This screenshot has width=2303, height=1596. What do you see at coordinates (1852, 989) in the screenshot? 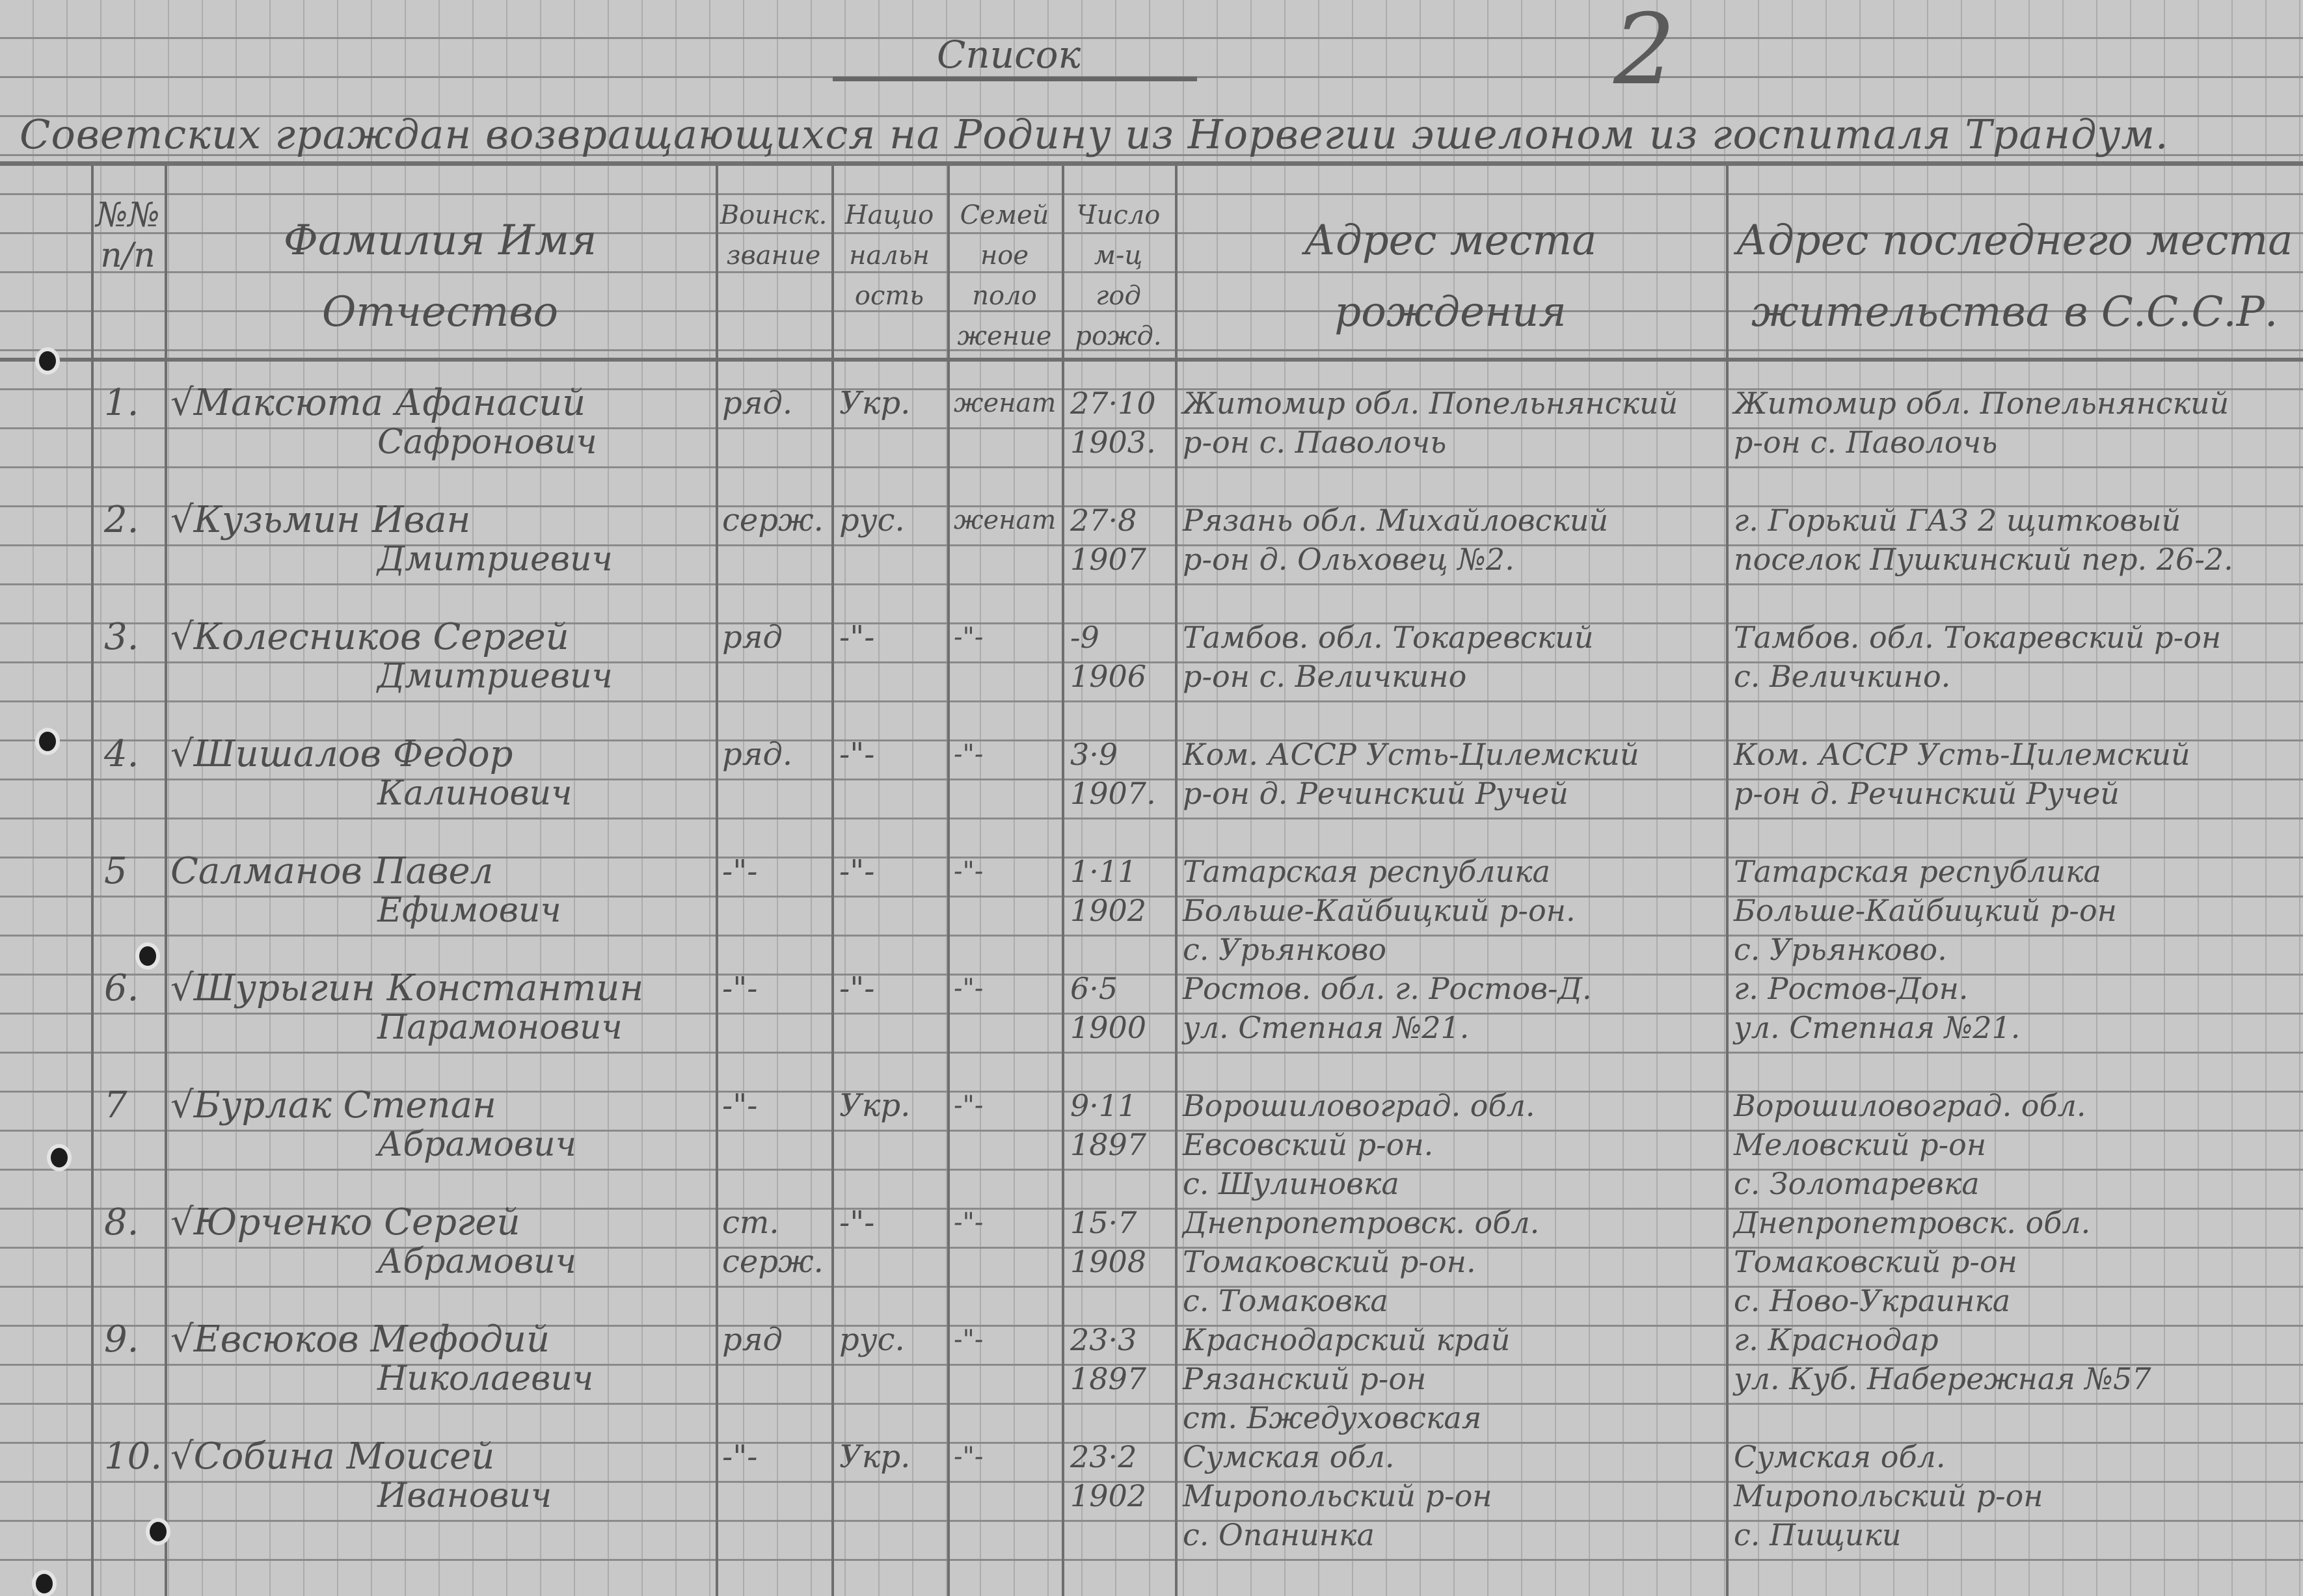
I see `residence-address-line: г. Ростов-Дон.` at bounding box center [1852, 989].